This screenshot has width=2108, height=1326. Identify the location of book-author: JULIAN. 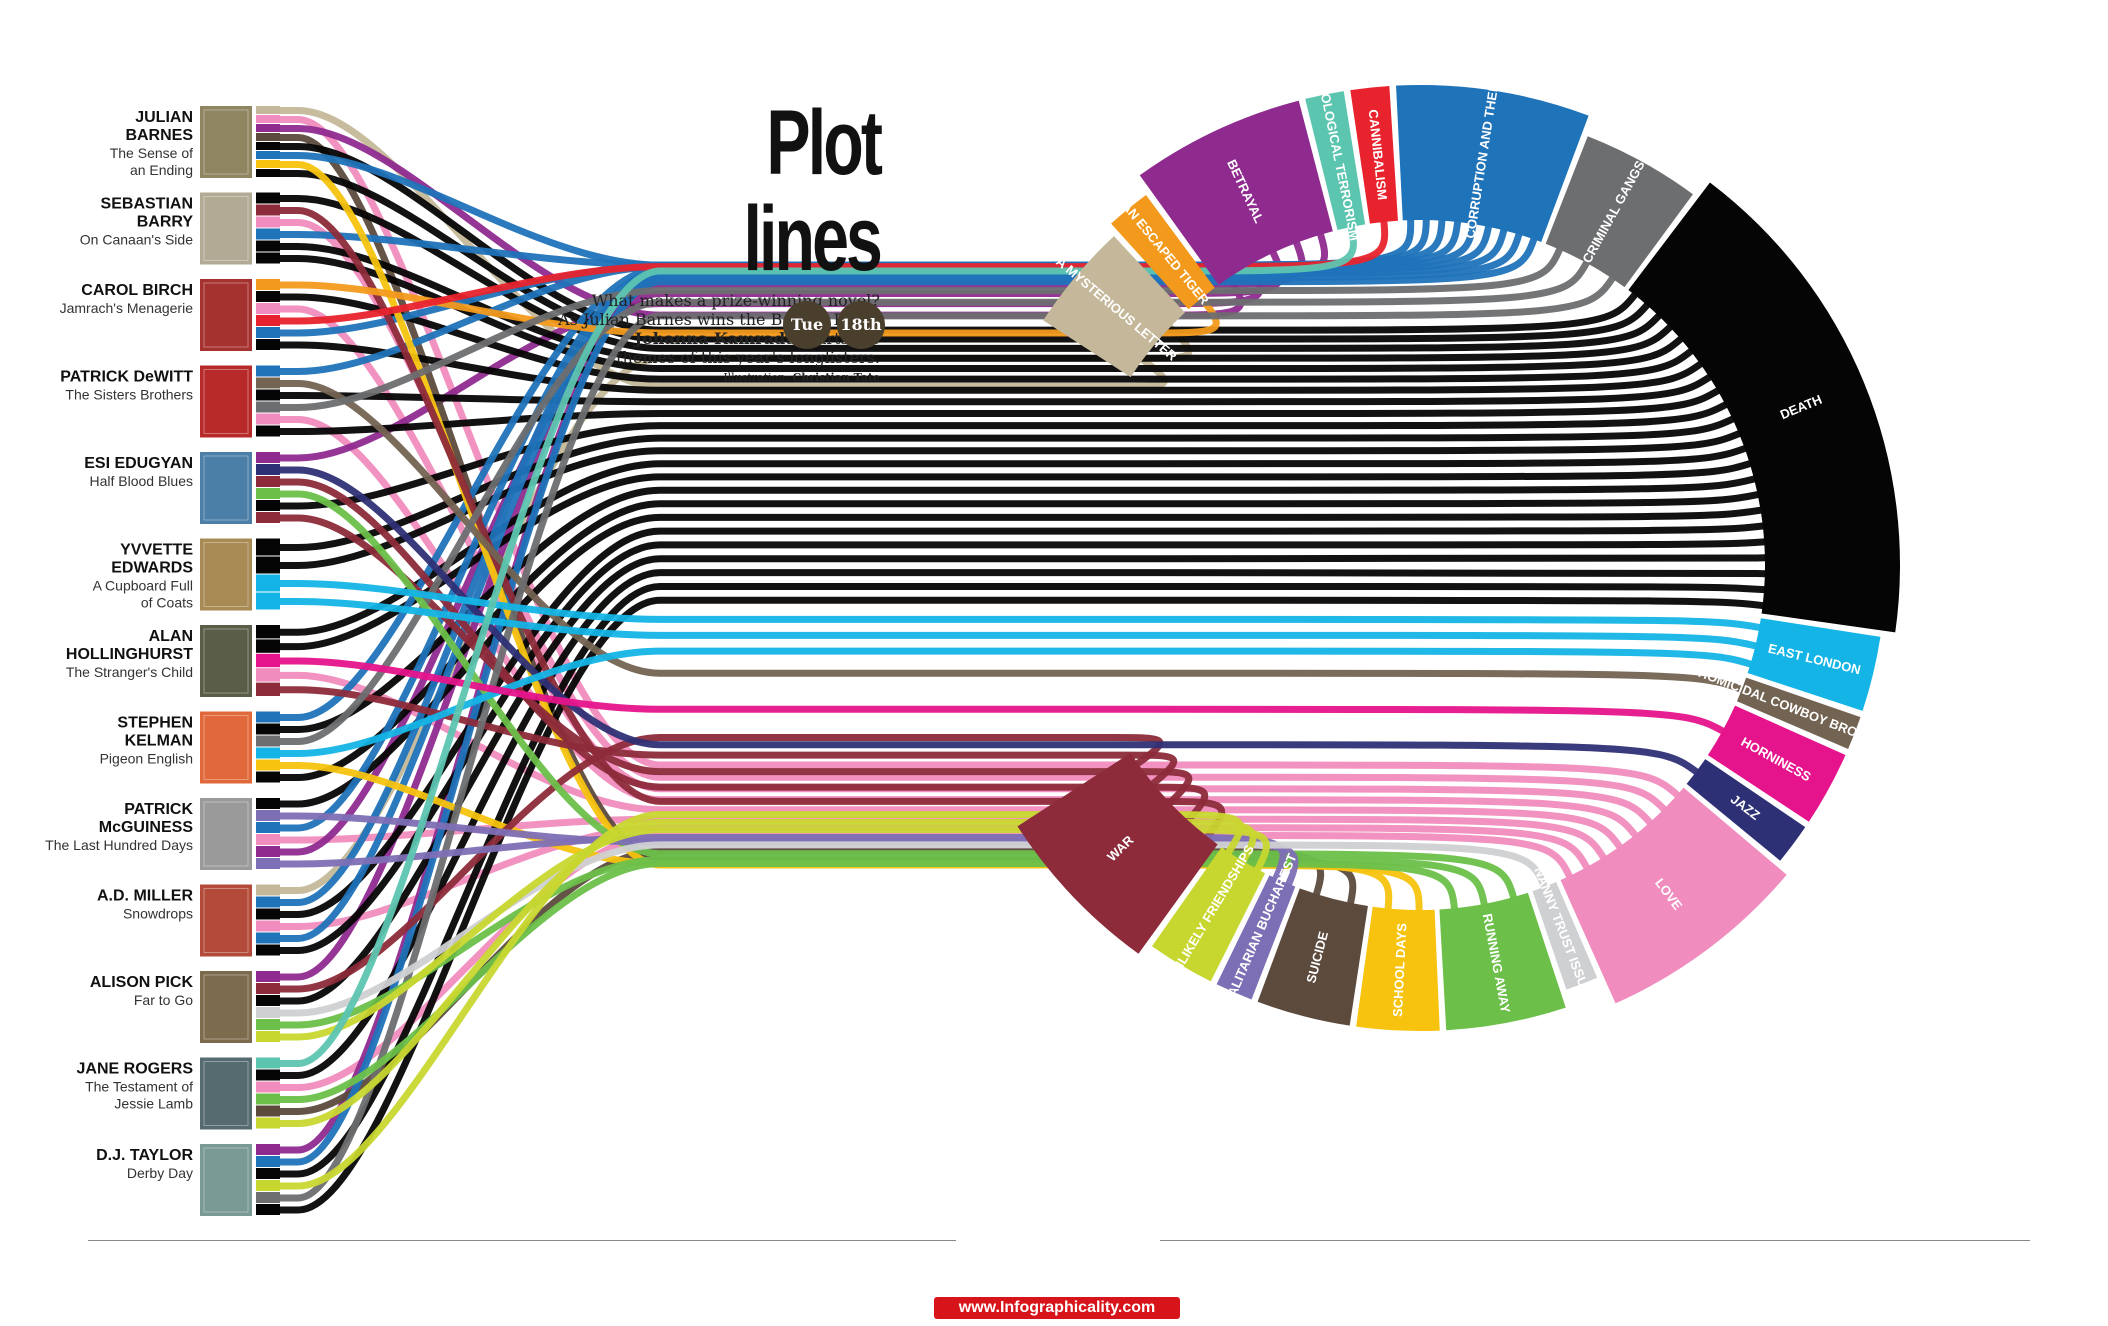
(164, 117).